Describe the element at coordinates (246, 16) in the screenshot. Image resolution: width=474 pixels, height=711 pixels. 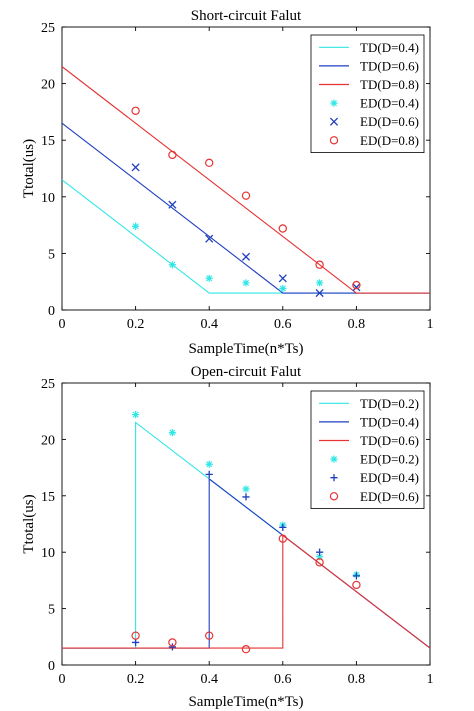
I see `chart-title: Short-circuit Falut` at that location.